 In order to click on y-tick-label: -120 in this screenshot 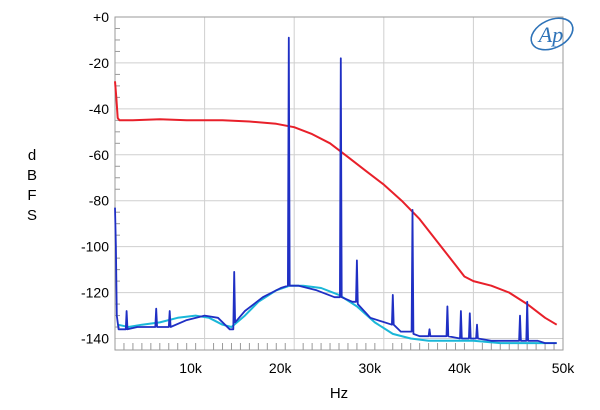, I will do `click(95, 293)`.